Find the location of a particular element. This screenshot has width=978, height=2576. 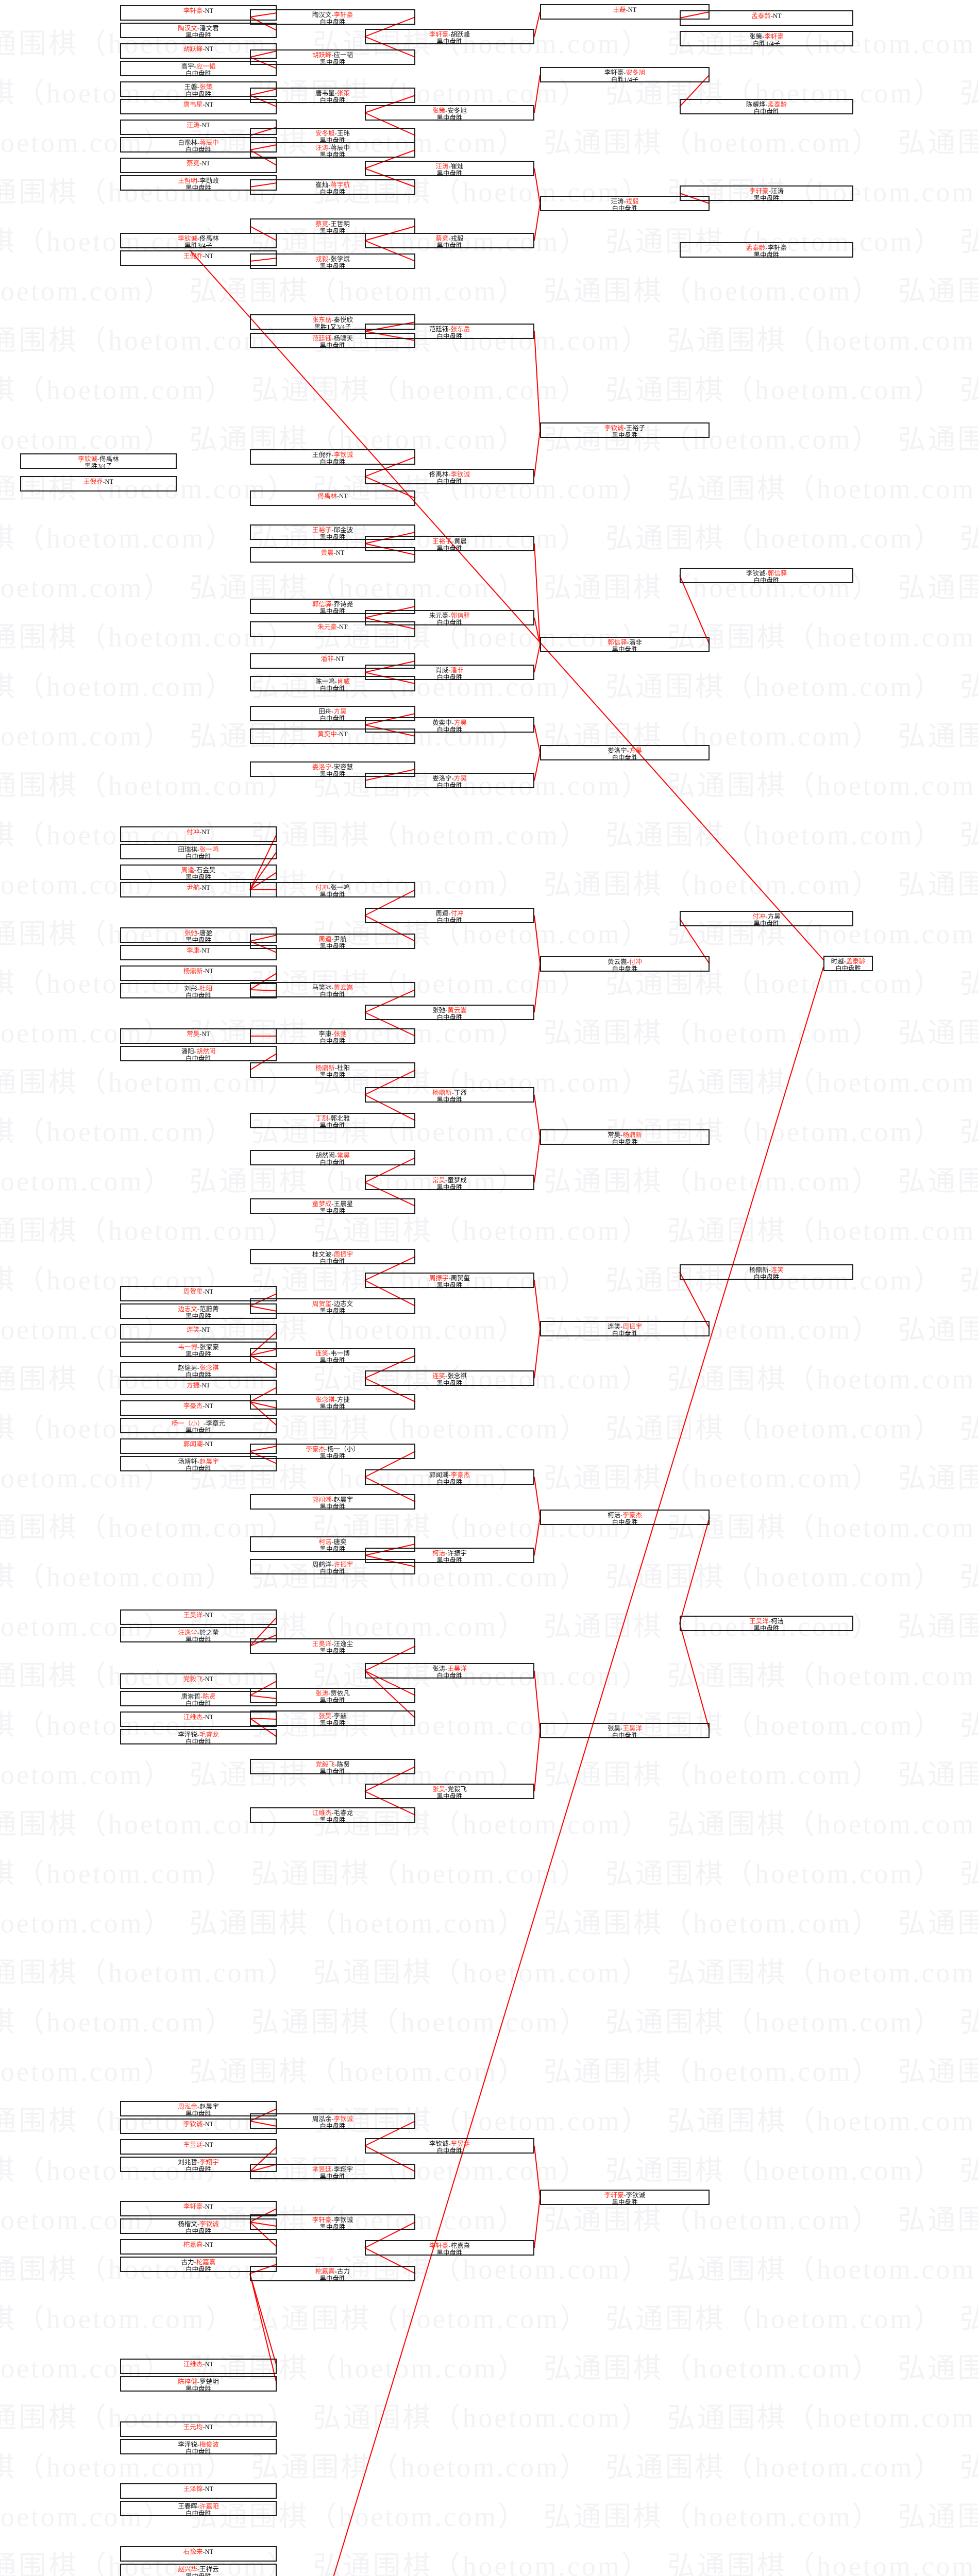

match-box: 蔡竞-王哲明 黑中盘胜 is located at coordinates (332, 226).